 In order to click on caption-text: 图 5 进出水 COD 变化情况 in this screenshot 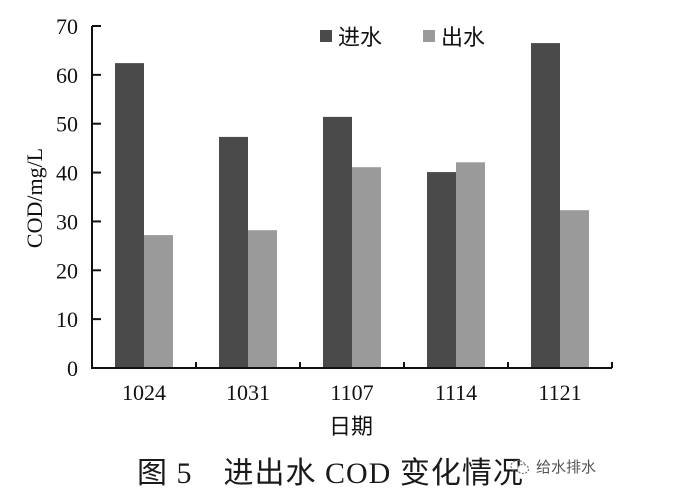, I will do `click(330, 473)`.